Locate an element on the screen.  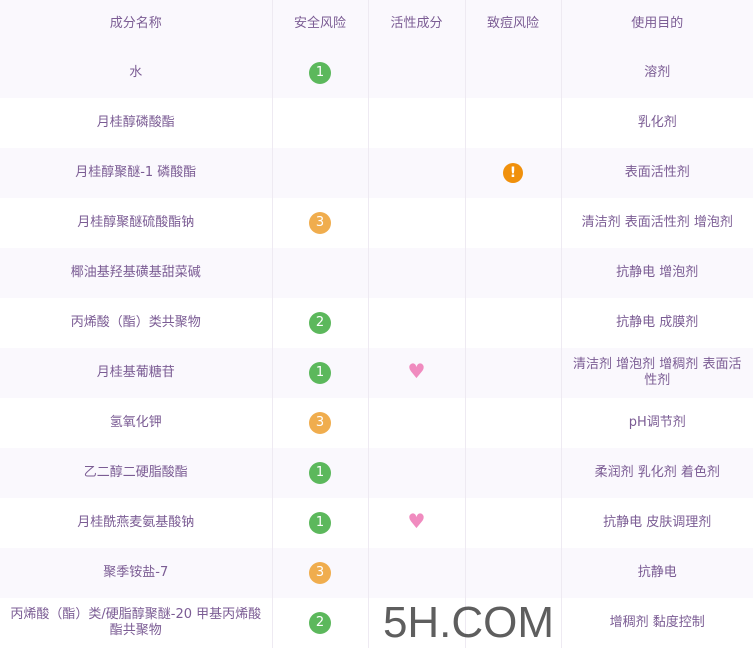
header-purpose: 使用目的 is located at coordinates (656, 24).